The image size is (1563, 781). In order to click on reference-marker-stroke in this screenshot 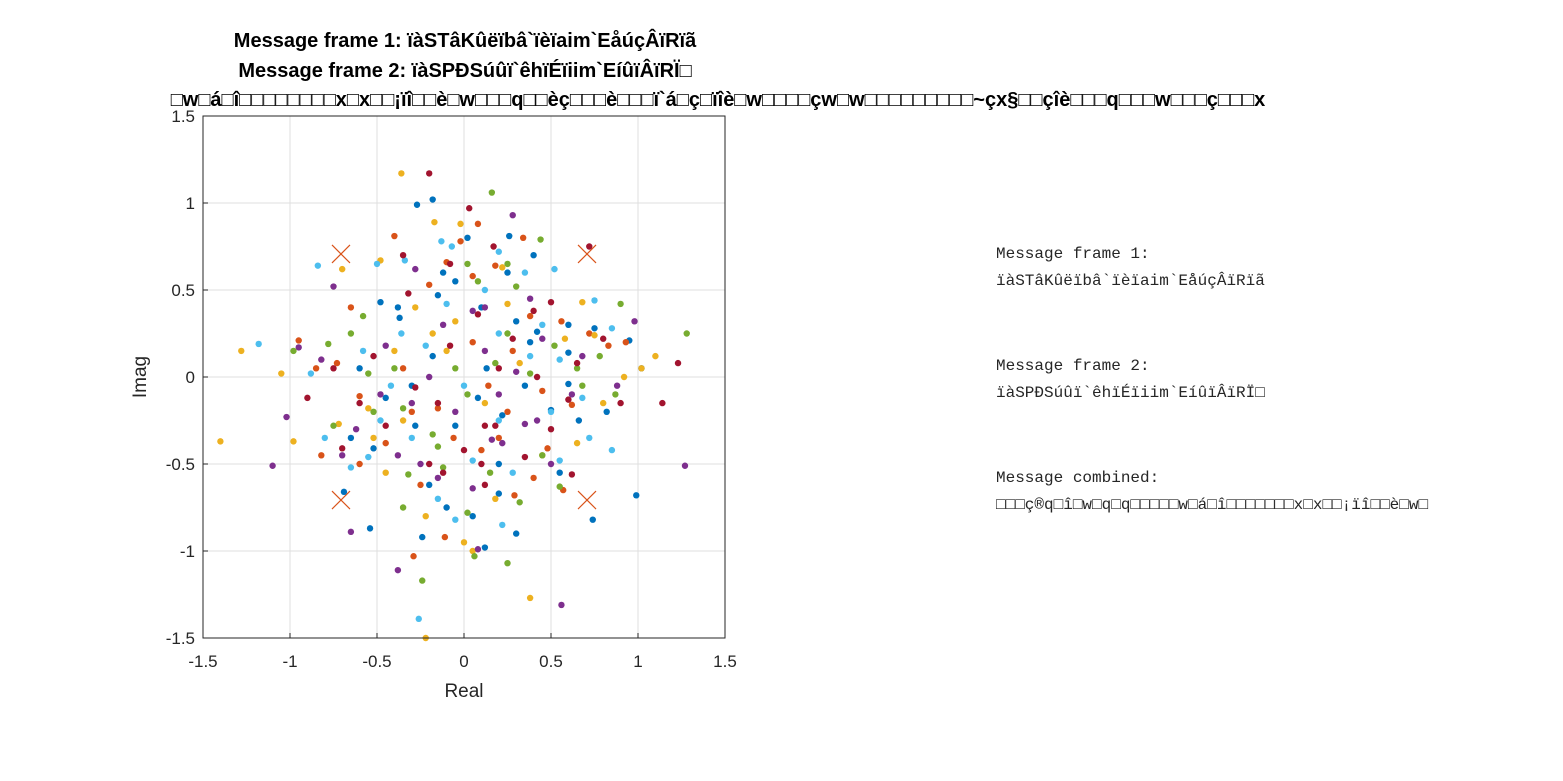, I will do `click(341, 500)`.